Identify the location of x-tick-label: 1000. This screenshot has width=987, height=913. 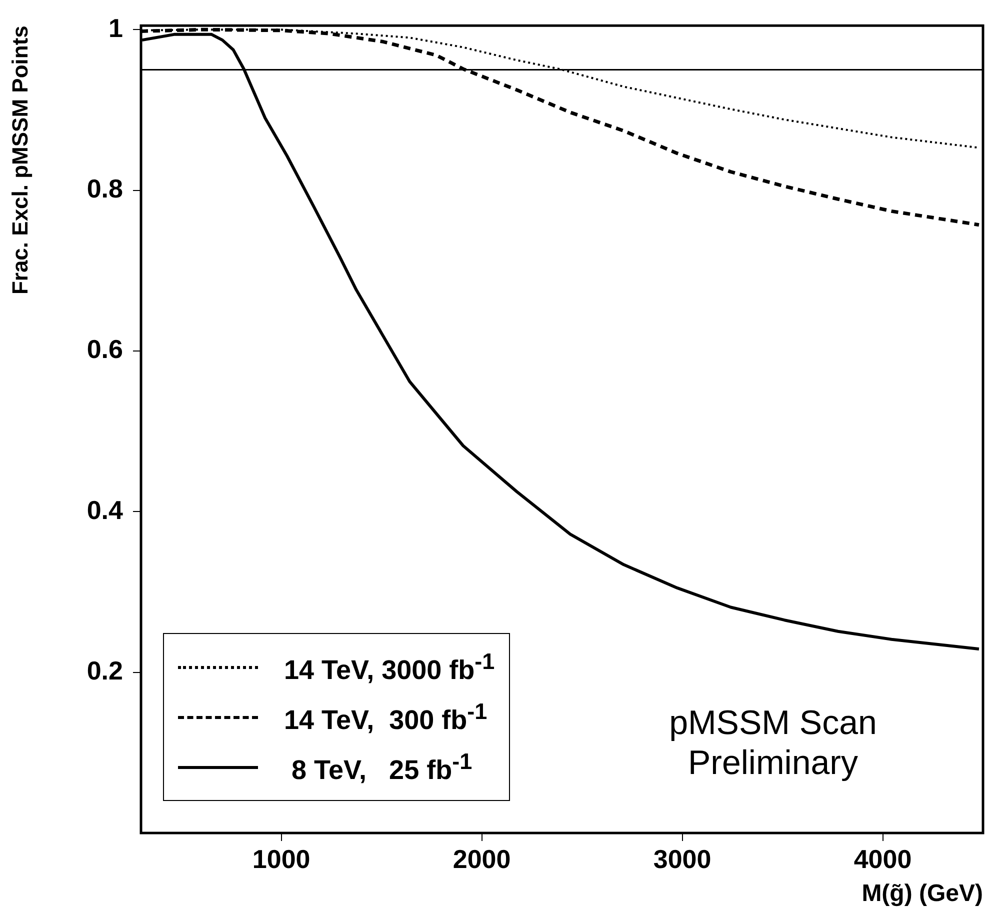
(281, 859).